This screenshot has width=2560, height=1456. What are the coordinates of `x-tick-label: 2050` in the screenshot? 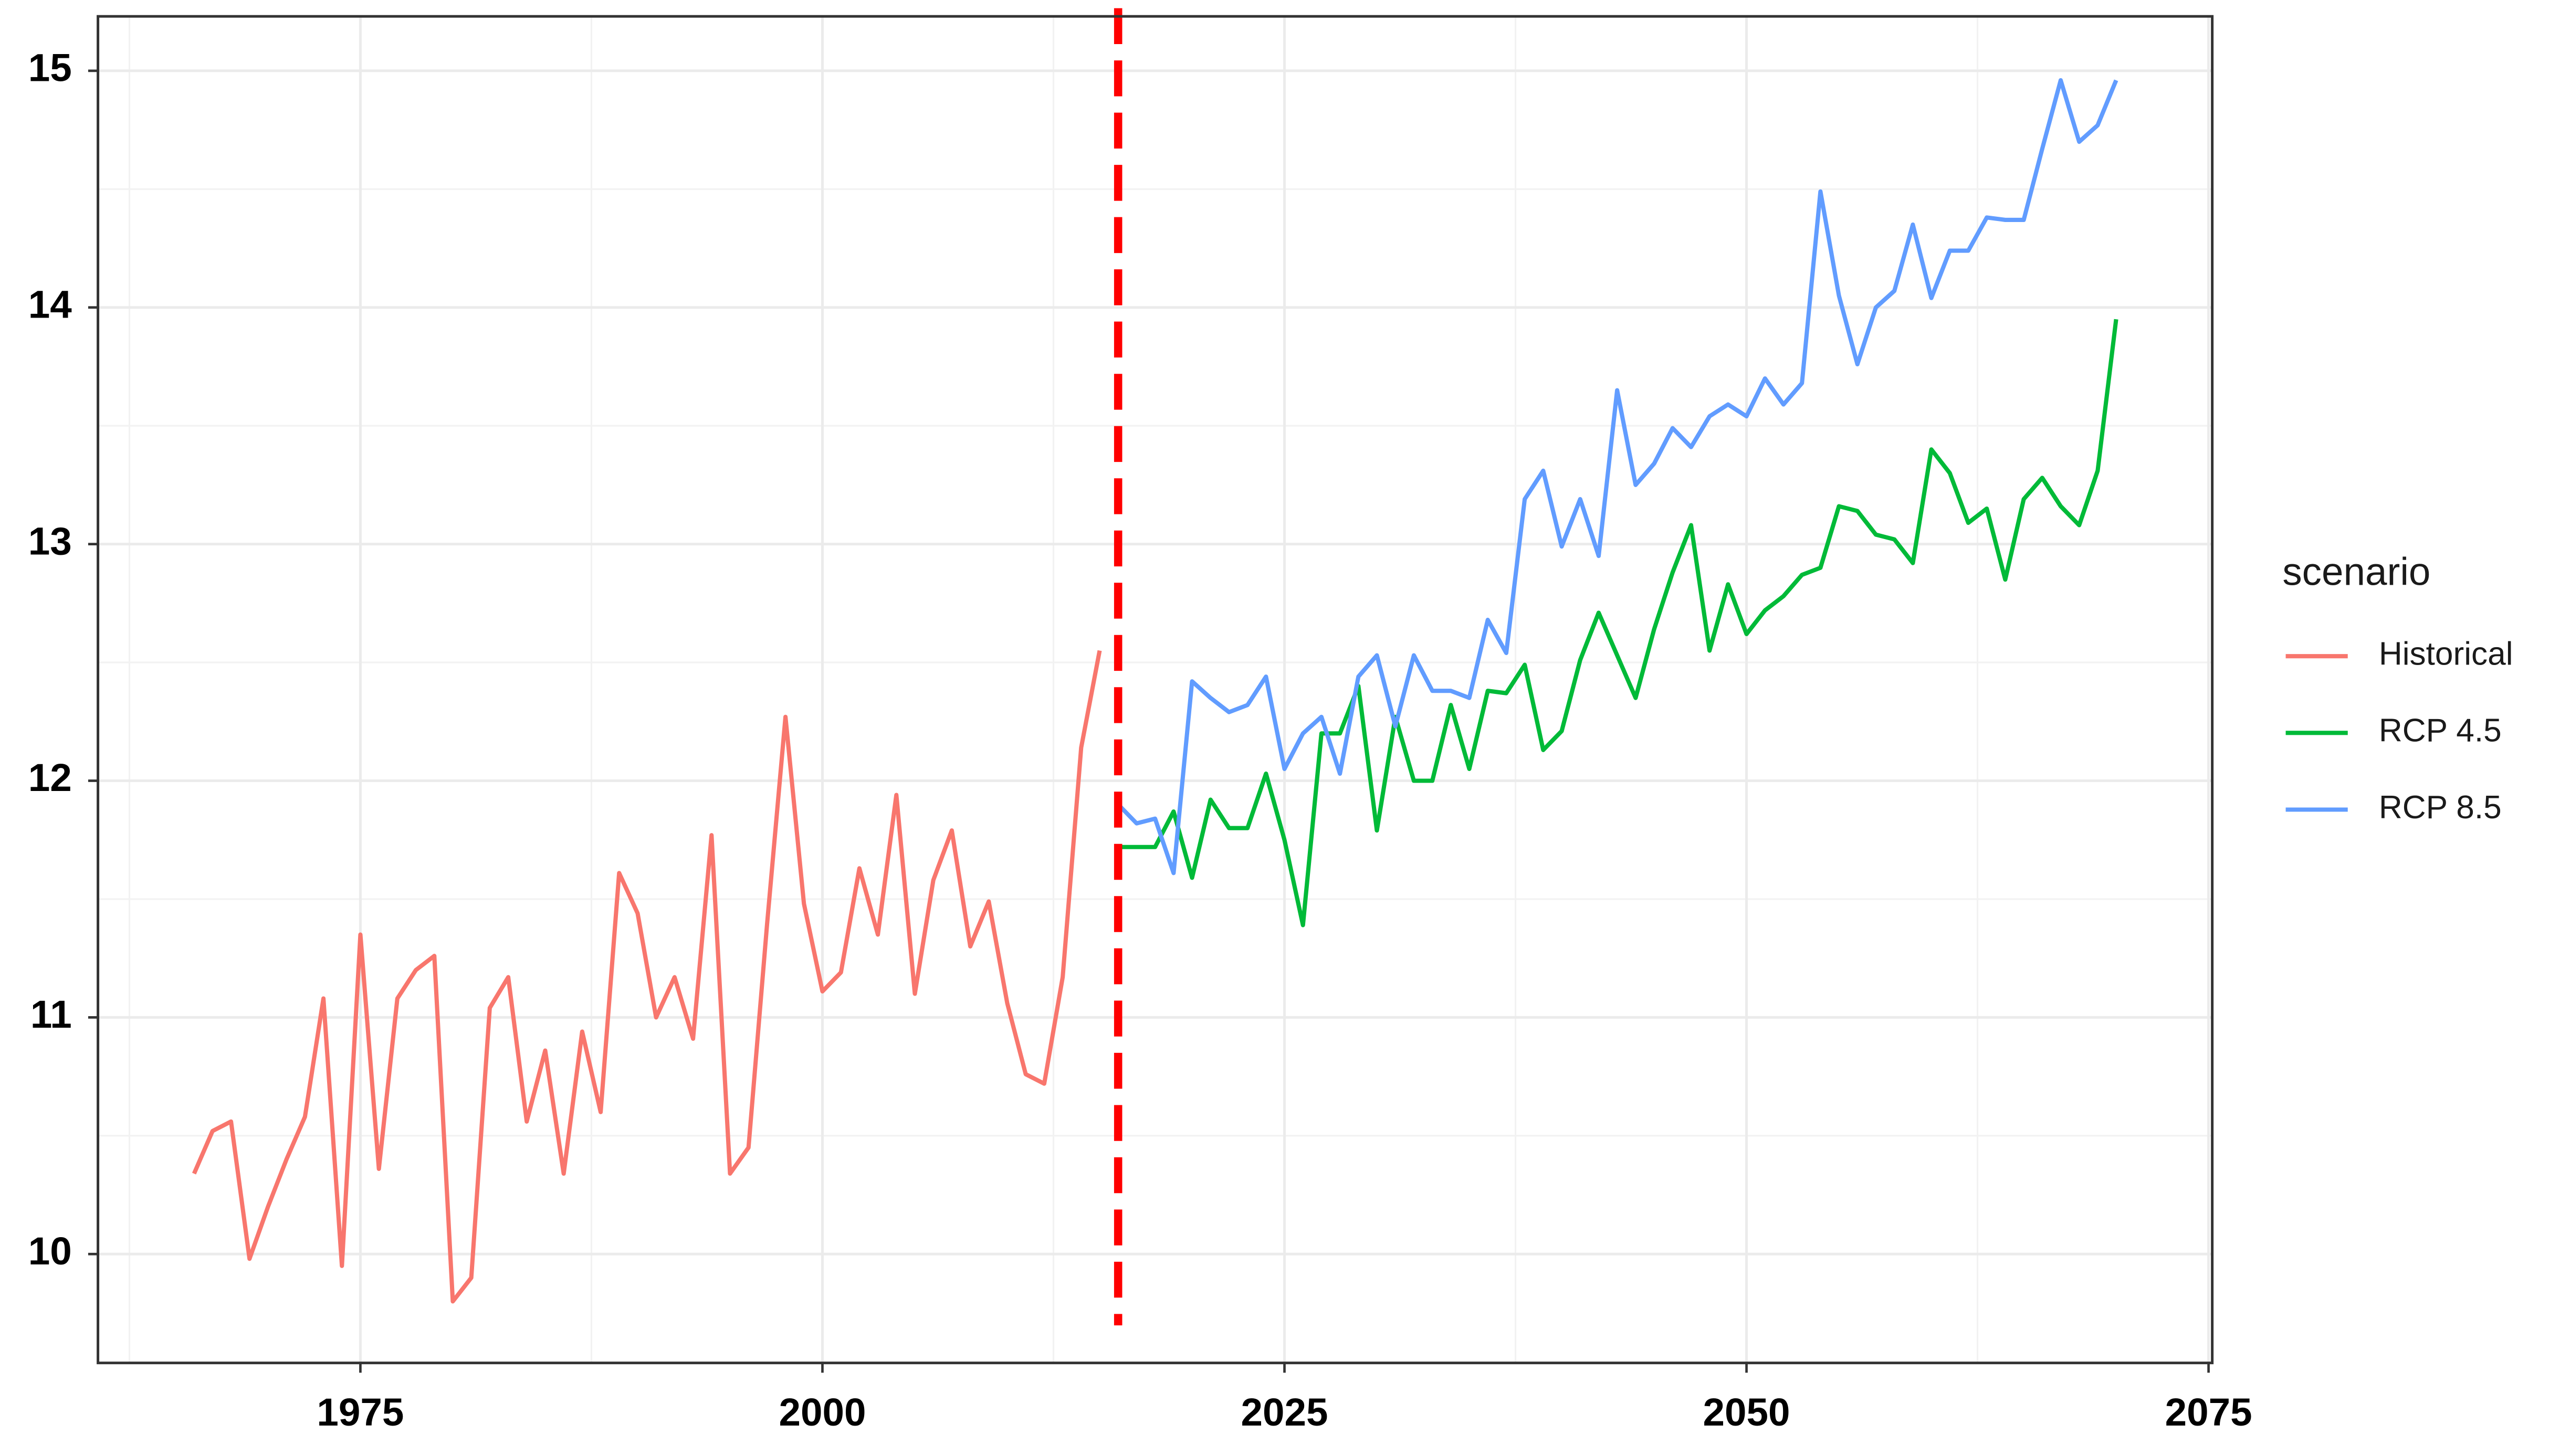 It's located at (1746, 1412).